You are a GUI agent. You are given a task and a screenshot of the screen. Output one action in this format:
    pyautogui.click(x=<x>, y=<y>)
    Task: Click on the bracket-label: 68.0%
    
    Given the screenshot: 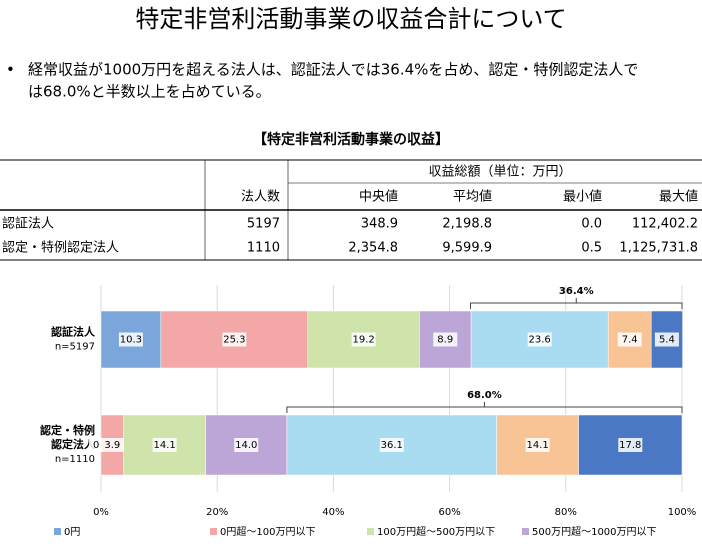 What is the action you would take?
    pyautogui.click(x=484, y=395)
    